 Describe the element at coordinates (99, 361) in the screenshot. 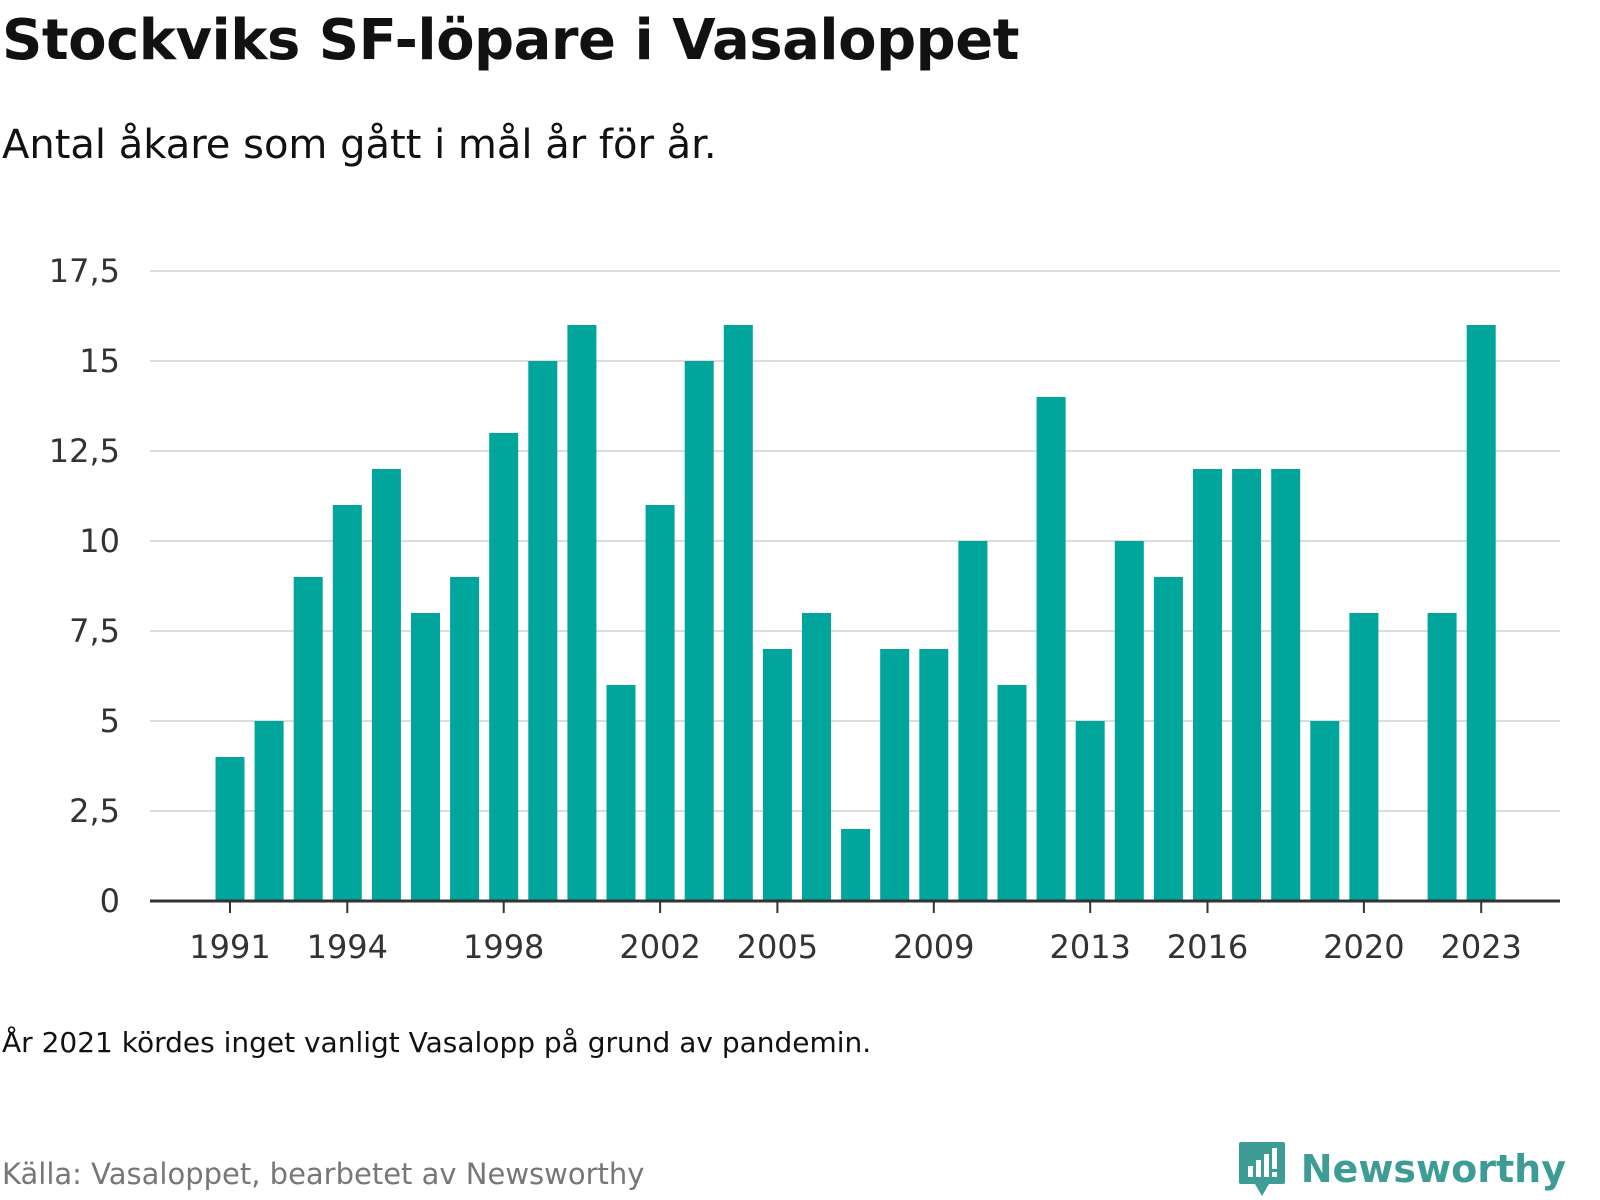

I see `y-tick-label: 15` at that location.